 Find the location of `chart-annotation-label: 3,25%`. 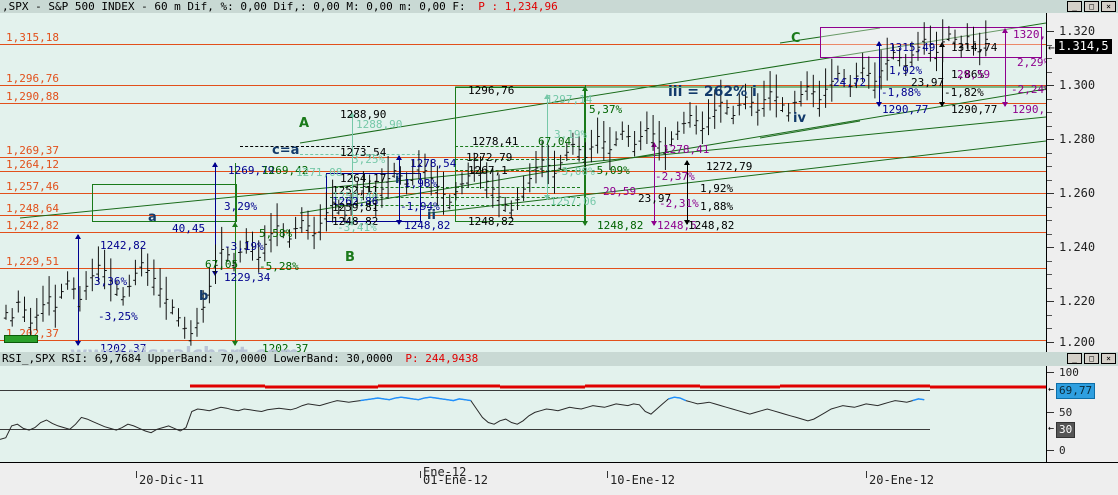

chart-annotation-label: 3,25% is located at coordinates (369, 159).